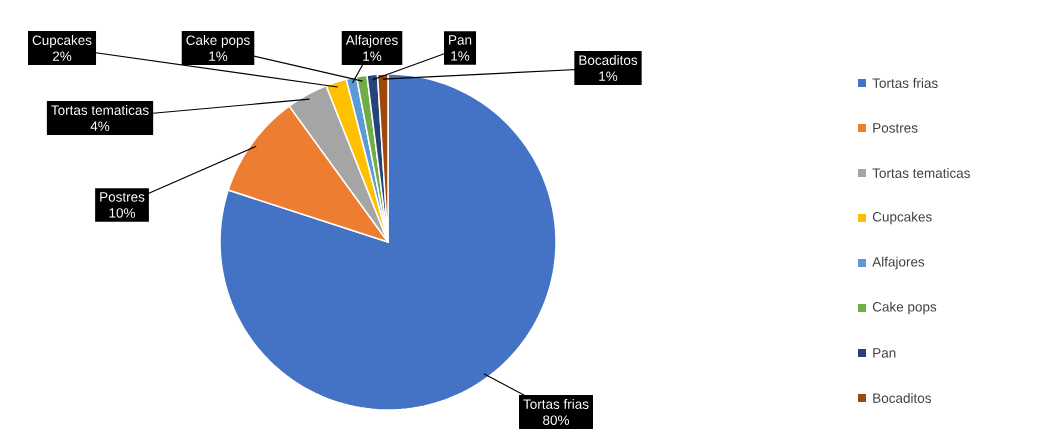 This screenshot has height=447, width=1045. I want to click on slice-label: Tortas tematicas, so click(100, 110).